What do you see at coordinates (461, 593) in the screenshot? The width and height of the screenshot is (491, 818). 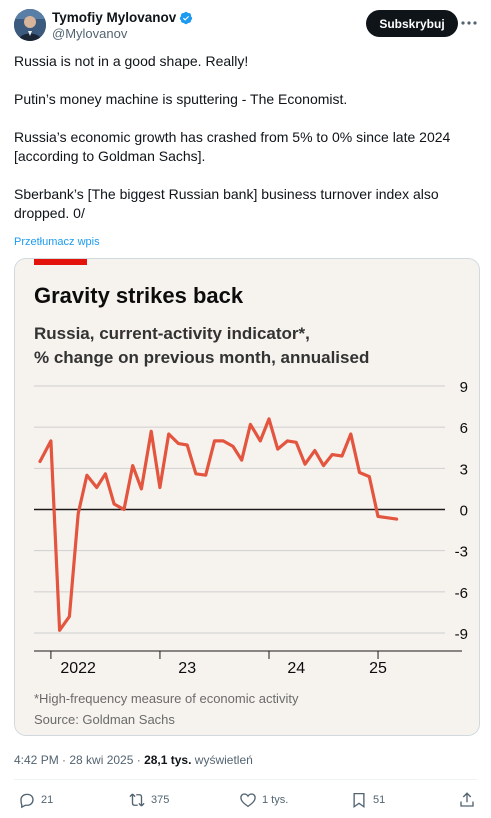 I see `y-tick-label: -6` at bounding box center [461, 593].